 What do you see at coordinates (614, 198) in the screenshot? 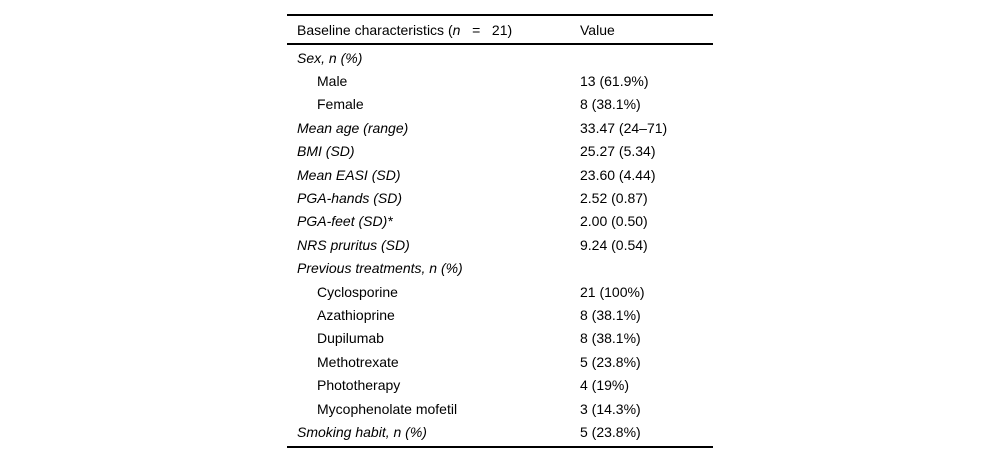
I see `row-value: 2.52 (0.87)` at bounding box center [614, 198].